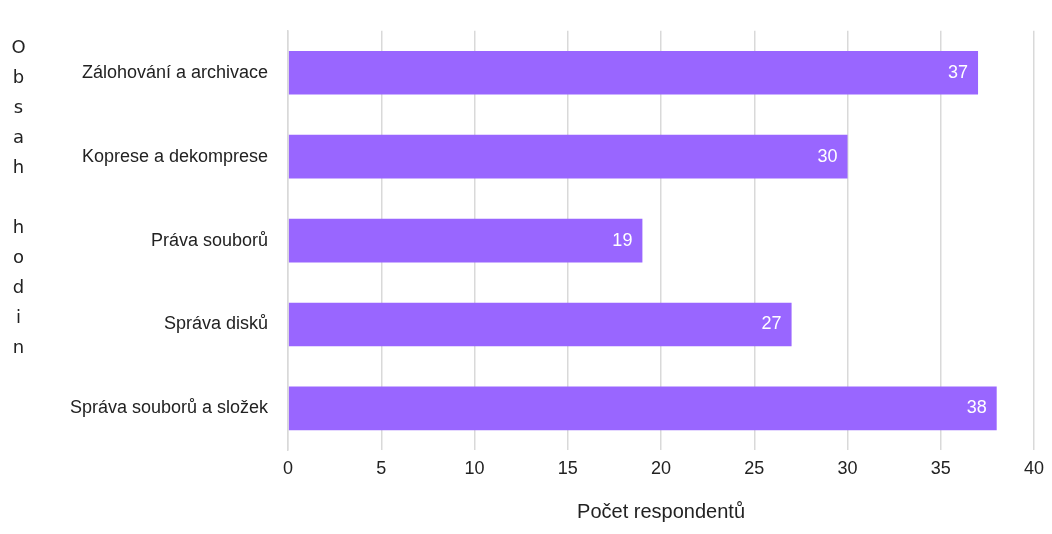  What do you see at coordinates (661, 510) in the screenshot?
I see `x-axis-title: Počet respondentů` at bounding box center [661, 510].